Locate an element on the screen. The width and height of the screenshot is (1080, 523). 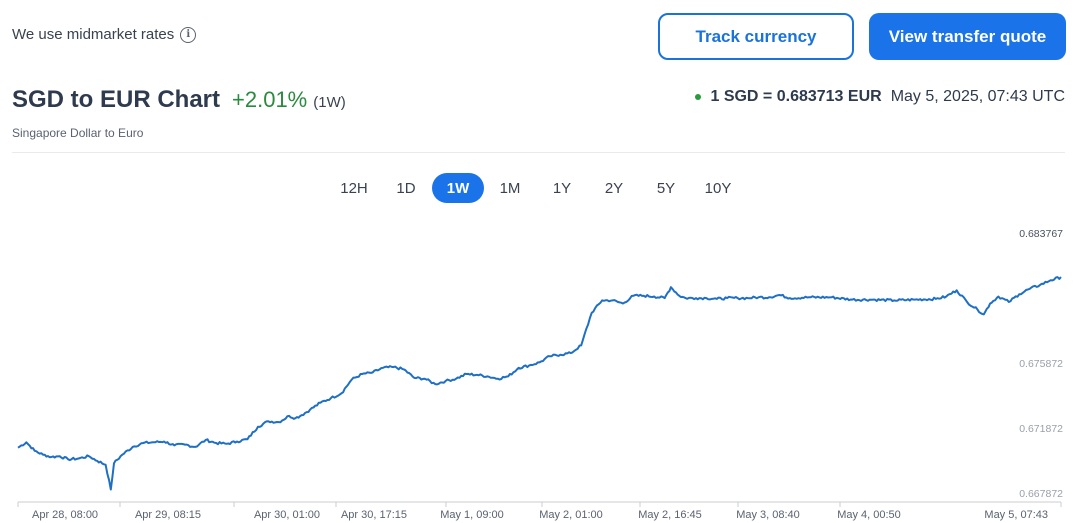
chart-heading: SGD to EUR Chart +2.01% (1W) is located at coordinates (179, 100).